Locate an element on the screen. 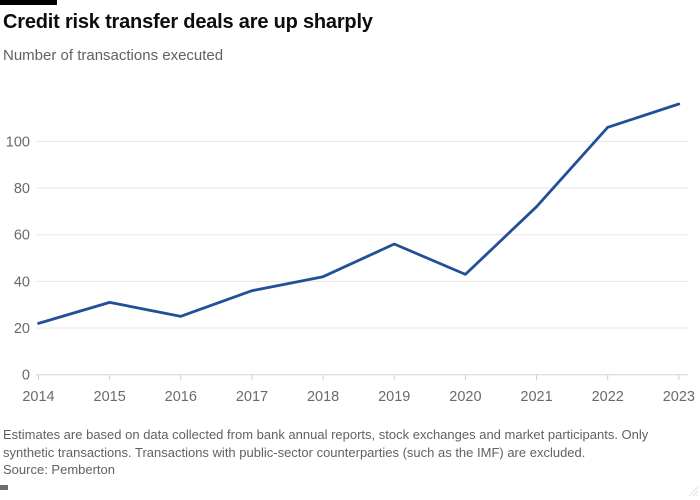  y-tick-label: 40 is located at coordinates (22, 282).